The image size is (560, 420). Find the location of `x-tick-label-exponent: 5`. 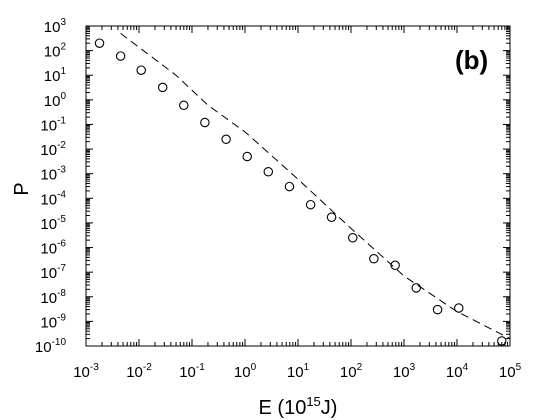

x-tick-label-exponent: 5 is located at coordinates (519, 367).